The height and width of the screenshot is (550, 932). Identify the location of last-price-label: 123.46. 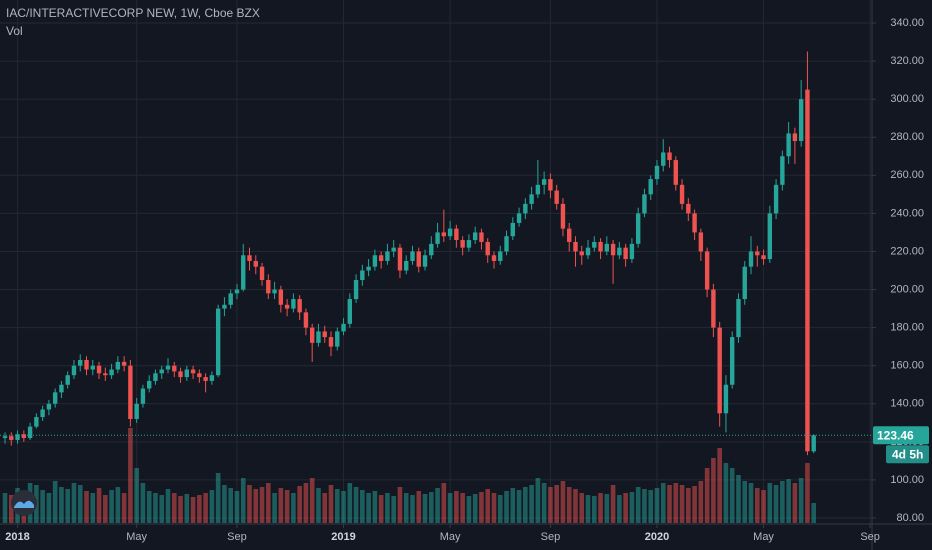
(895, 435).